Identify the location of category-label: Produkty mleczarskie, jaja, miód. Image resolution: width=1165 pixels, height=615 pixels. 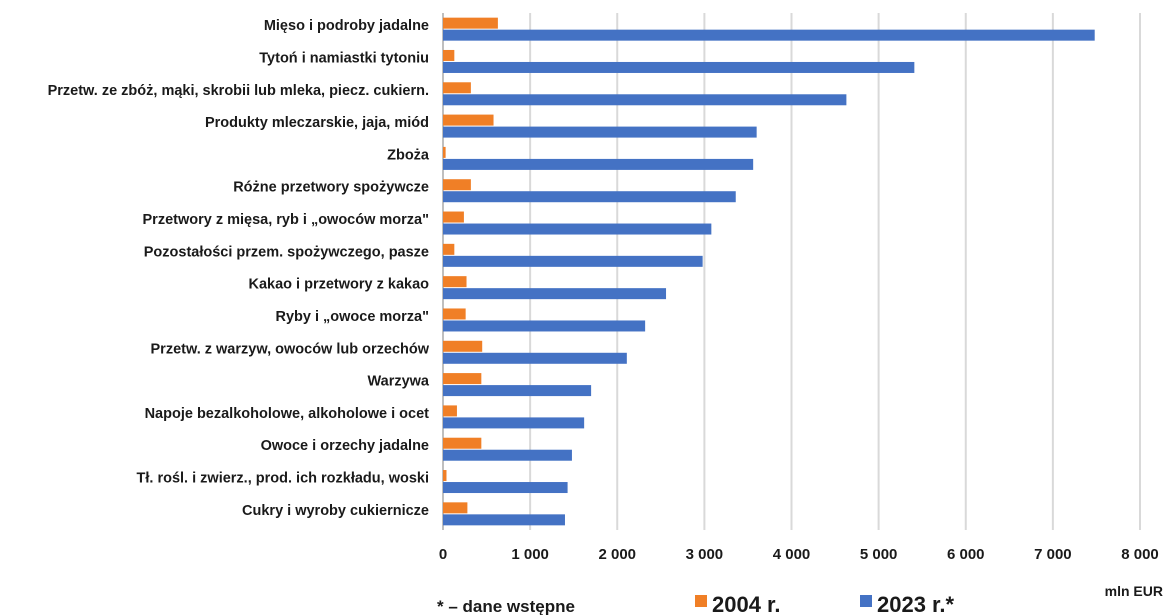
(317, 123).